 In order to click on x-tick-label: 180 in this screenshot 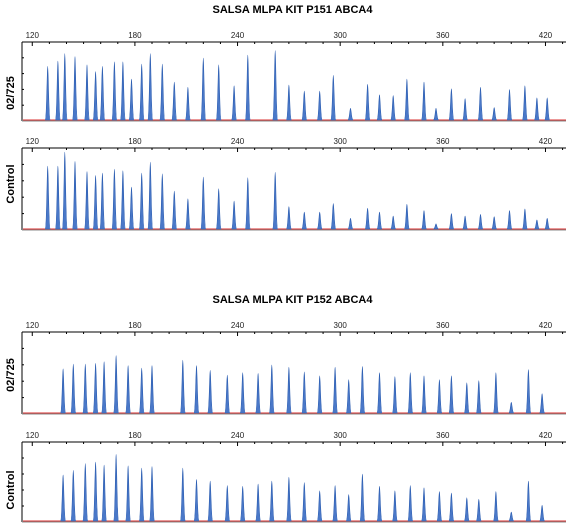, I will do `click(135, 141)`.